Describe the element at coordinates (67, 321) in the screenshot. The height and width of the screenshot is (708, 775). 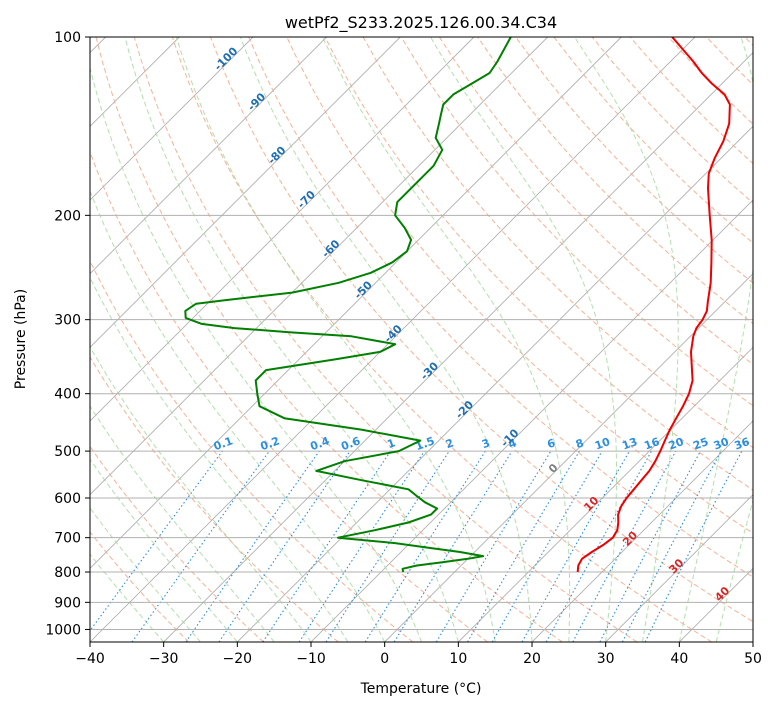
I see `y-tick-label: 300` at that location.